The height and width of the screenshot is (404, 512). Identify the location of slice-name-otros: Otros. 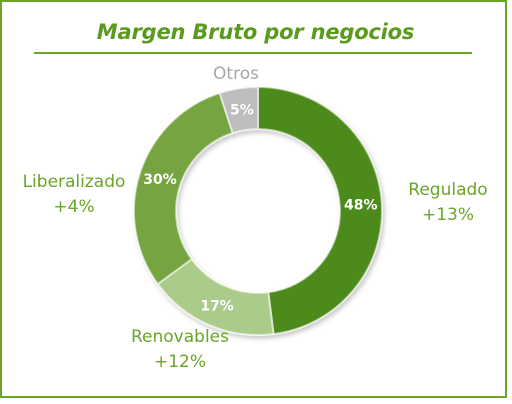
(236, 74).